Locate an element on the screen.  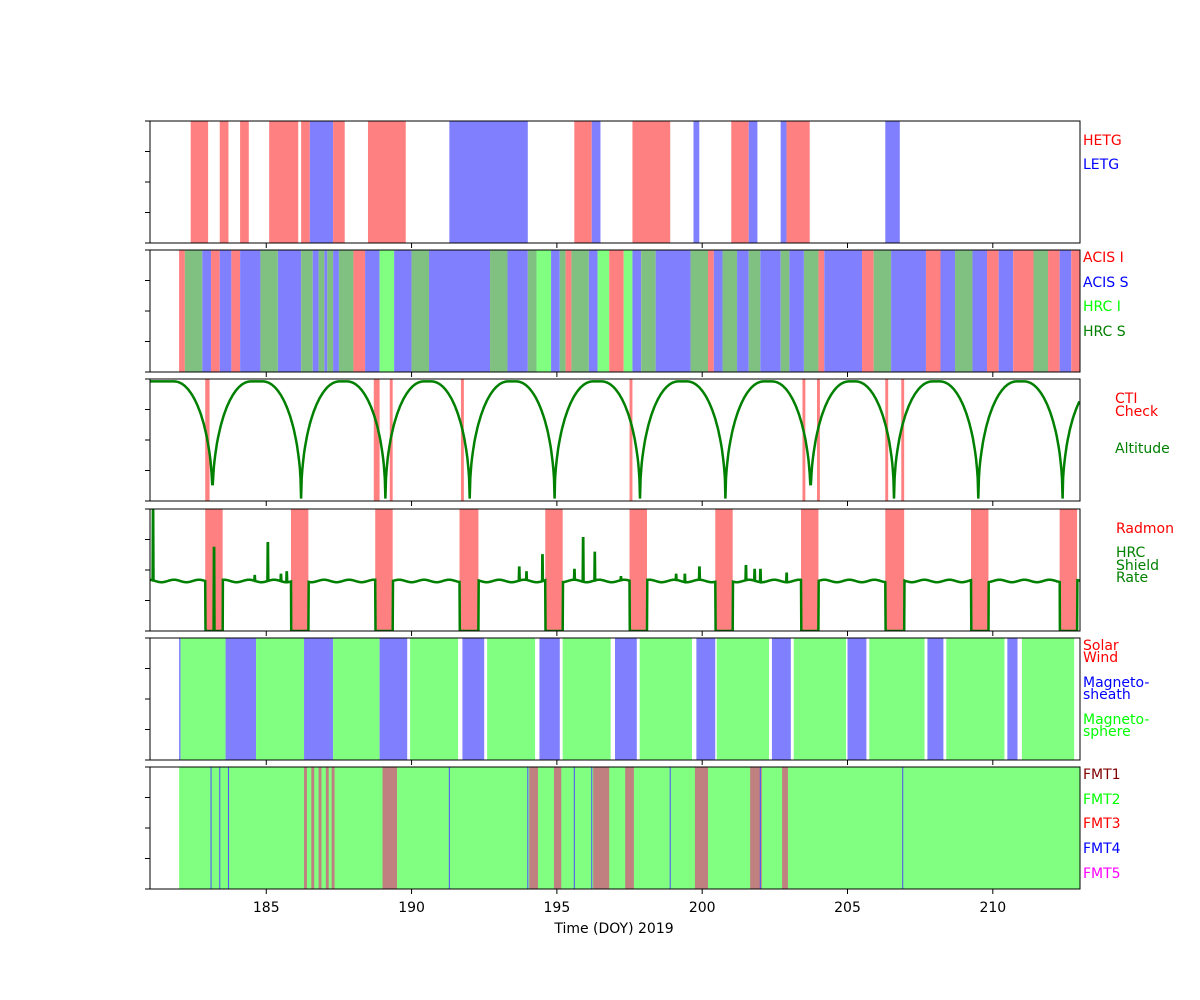
x-axis: 185 190 195 200 205 210 is located at coordinates (629, 908).